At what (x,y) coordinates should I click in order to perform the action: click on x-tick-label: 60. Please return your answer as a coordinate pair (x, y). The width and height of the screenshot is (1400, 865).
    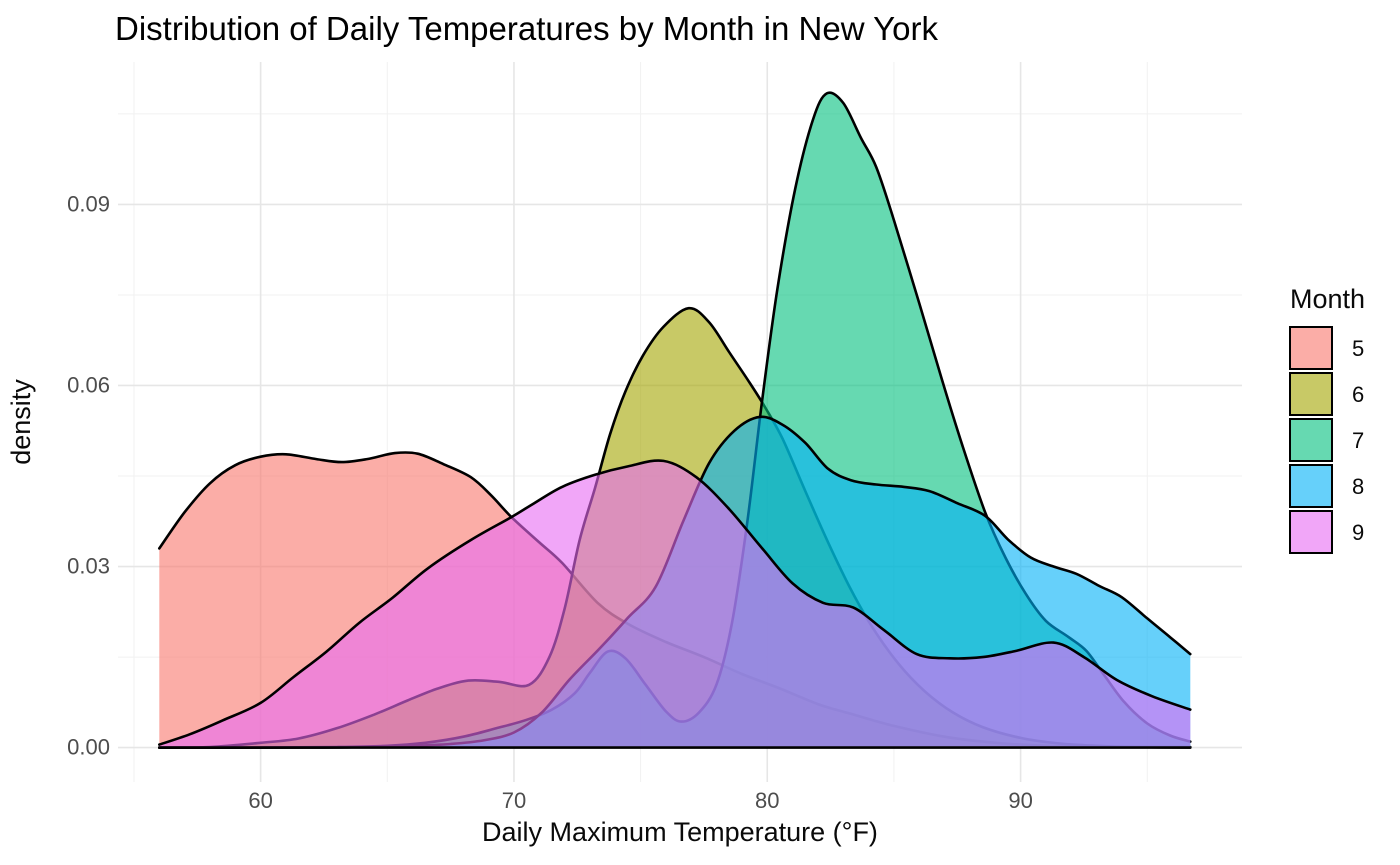
    Looking at the image, I should click on (260, 800).